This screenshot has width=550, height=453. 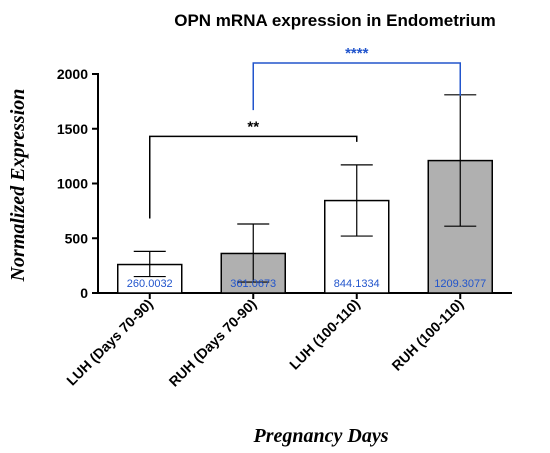 What do you see at coordinates (109, 342) in the screenshot?
I see `x-tick-label: LUH (Days 70-90)` at bounding box center [109, 342].